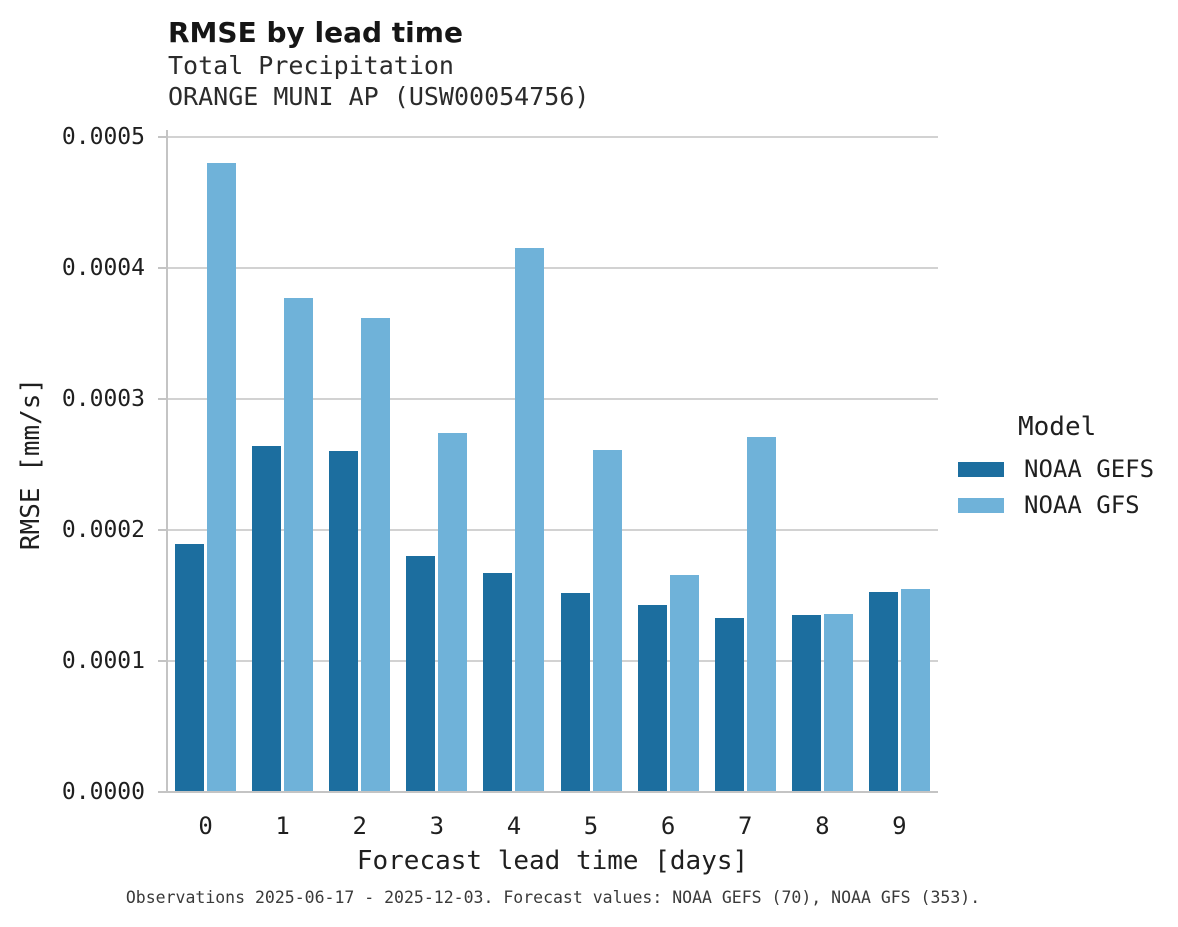 The image size is (1178, 927). What do you see at coordinates (379, 96) in the screenshot?
I see `chart-station-label: ORANGE MUNI AP (USW00054756)` at bounding box center [379, 96].